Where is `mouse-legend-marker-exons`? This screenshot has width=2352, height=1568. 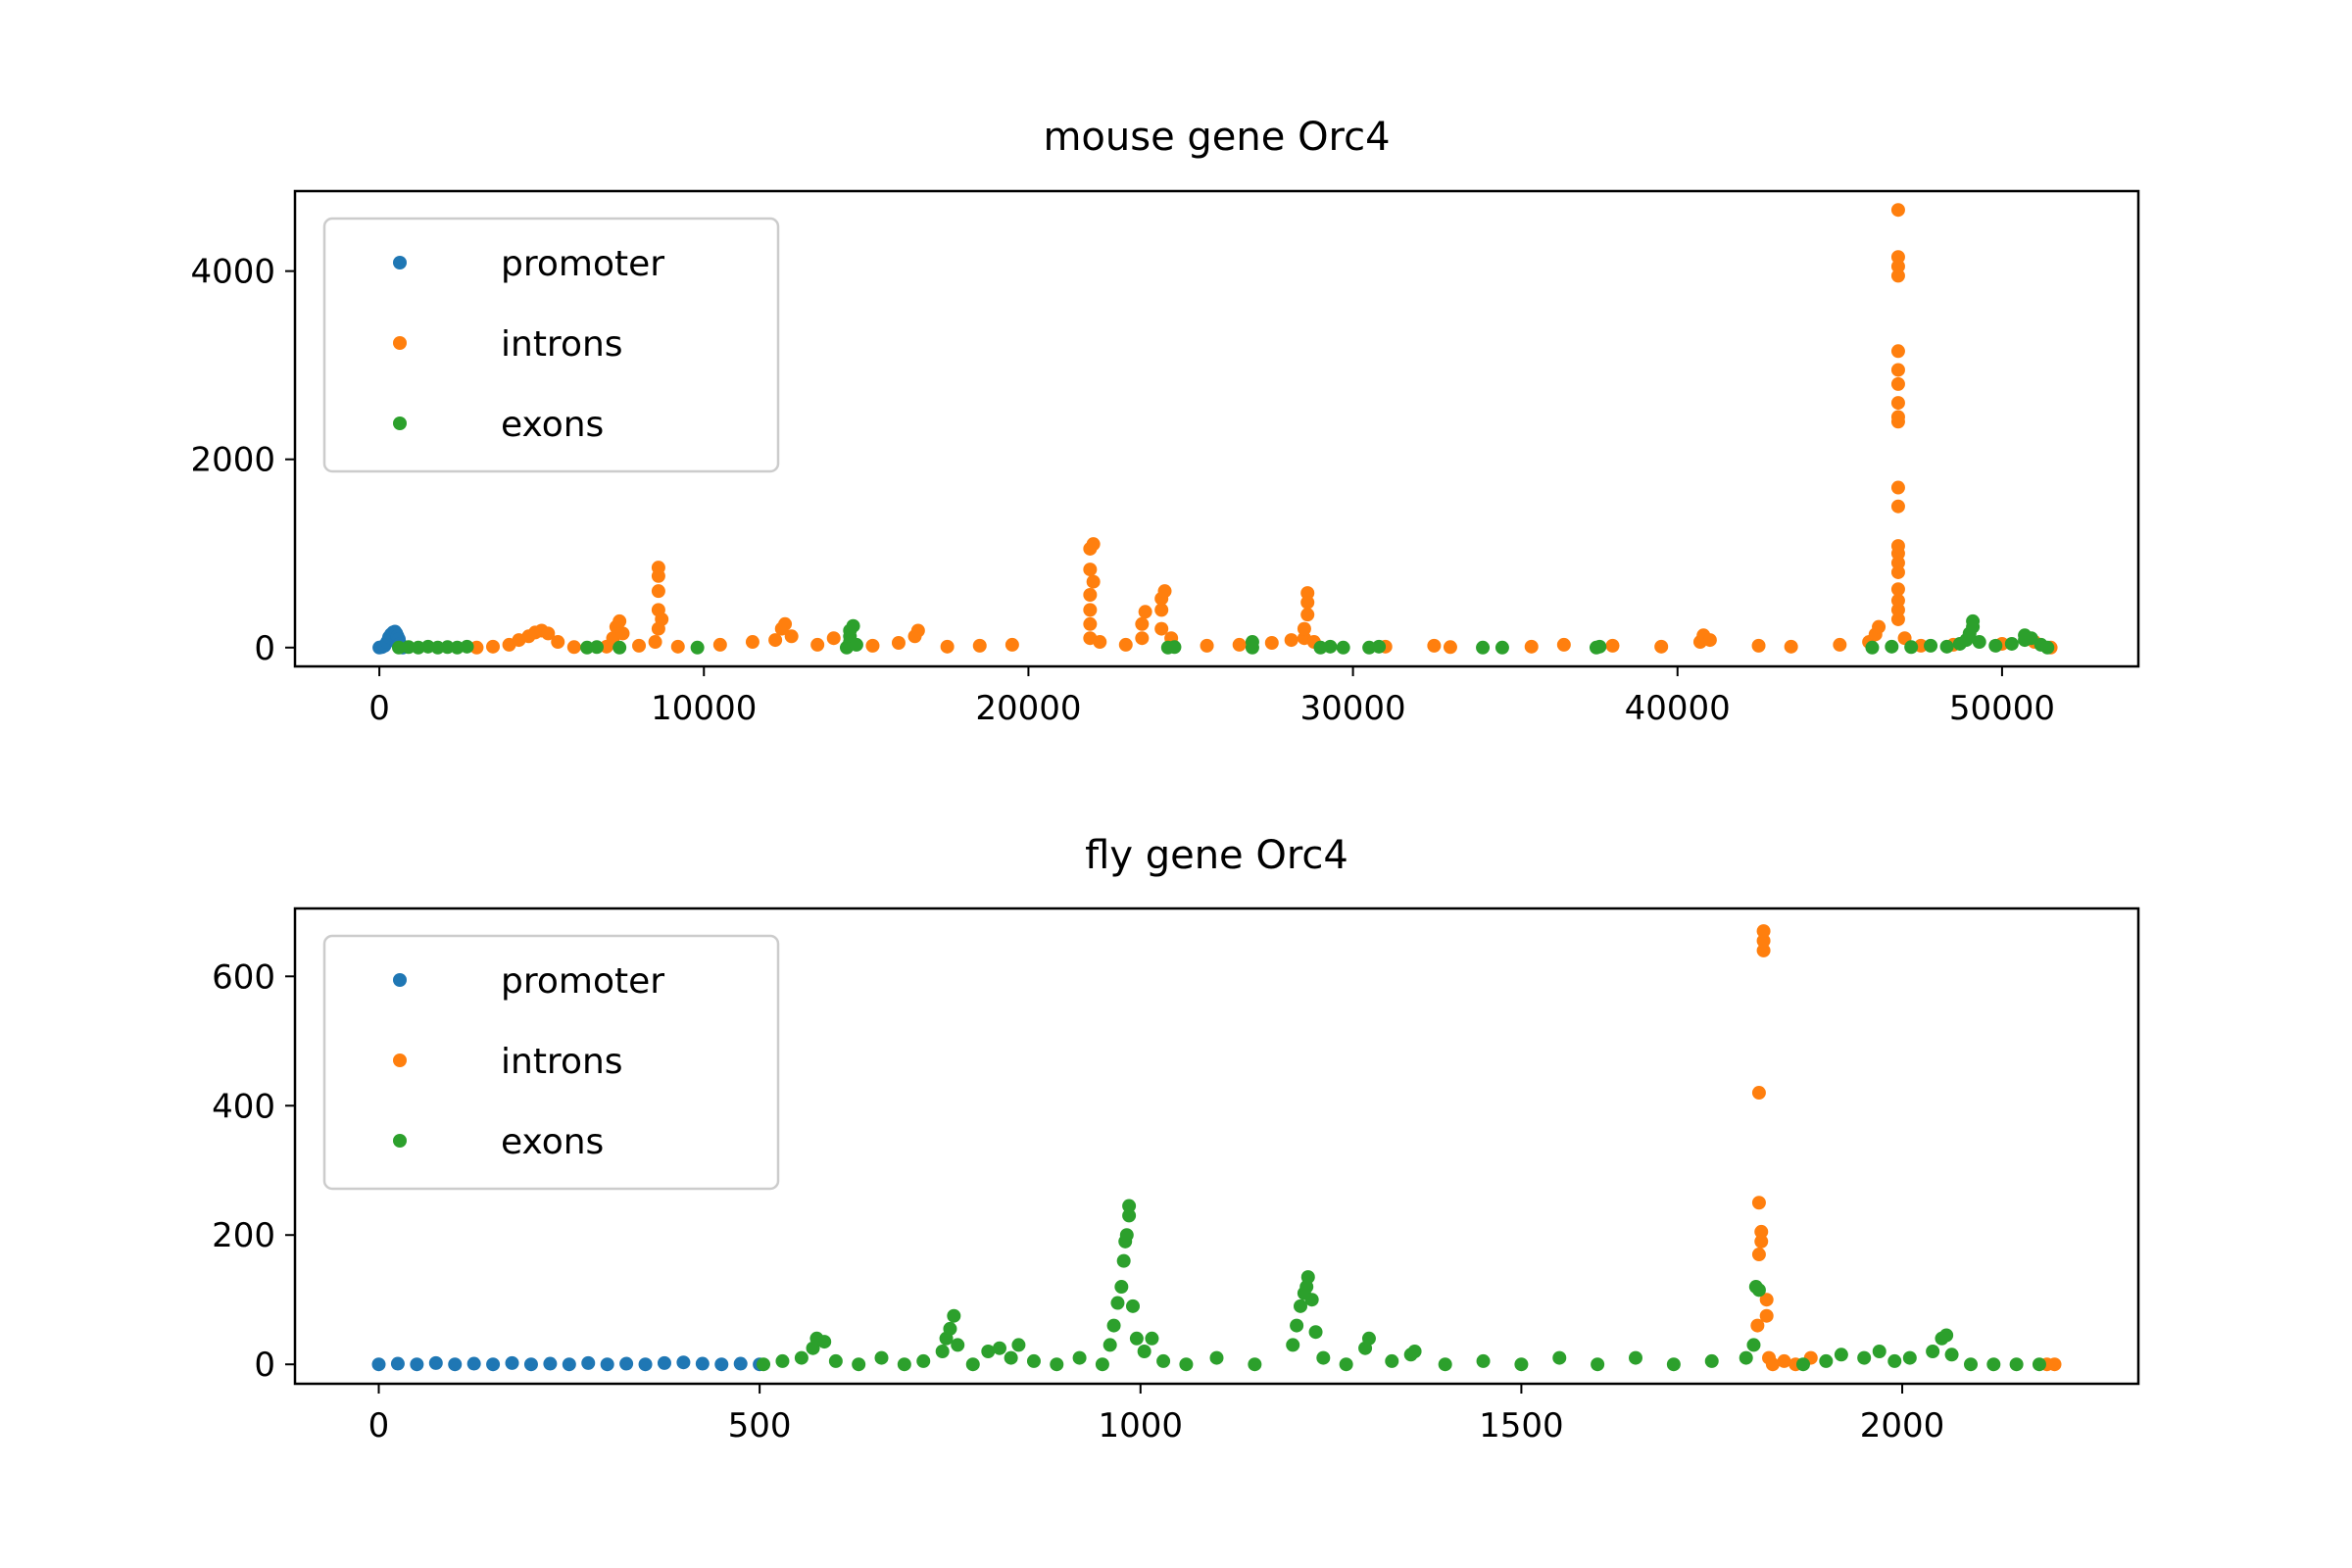
mouse-legend-marker-exons is located at coordinates (400, 423).